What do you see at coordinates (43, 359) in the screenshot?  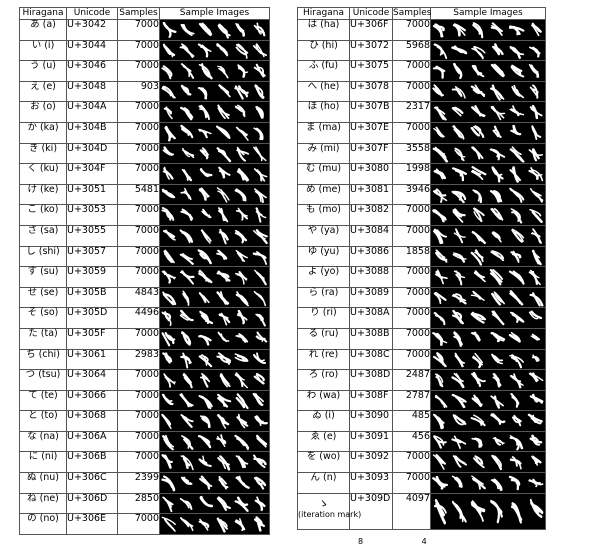 I see `hiragana-cell: ち (chi)` at bounding box center [43, 359].